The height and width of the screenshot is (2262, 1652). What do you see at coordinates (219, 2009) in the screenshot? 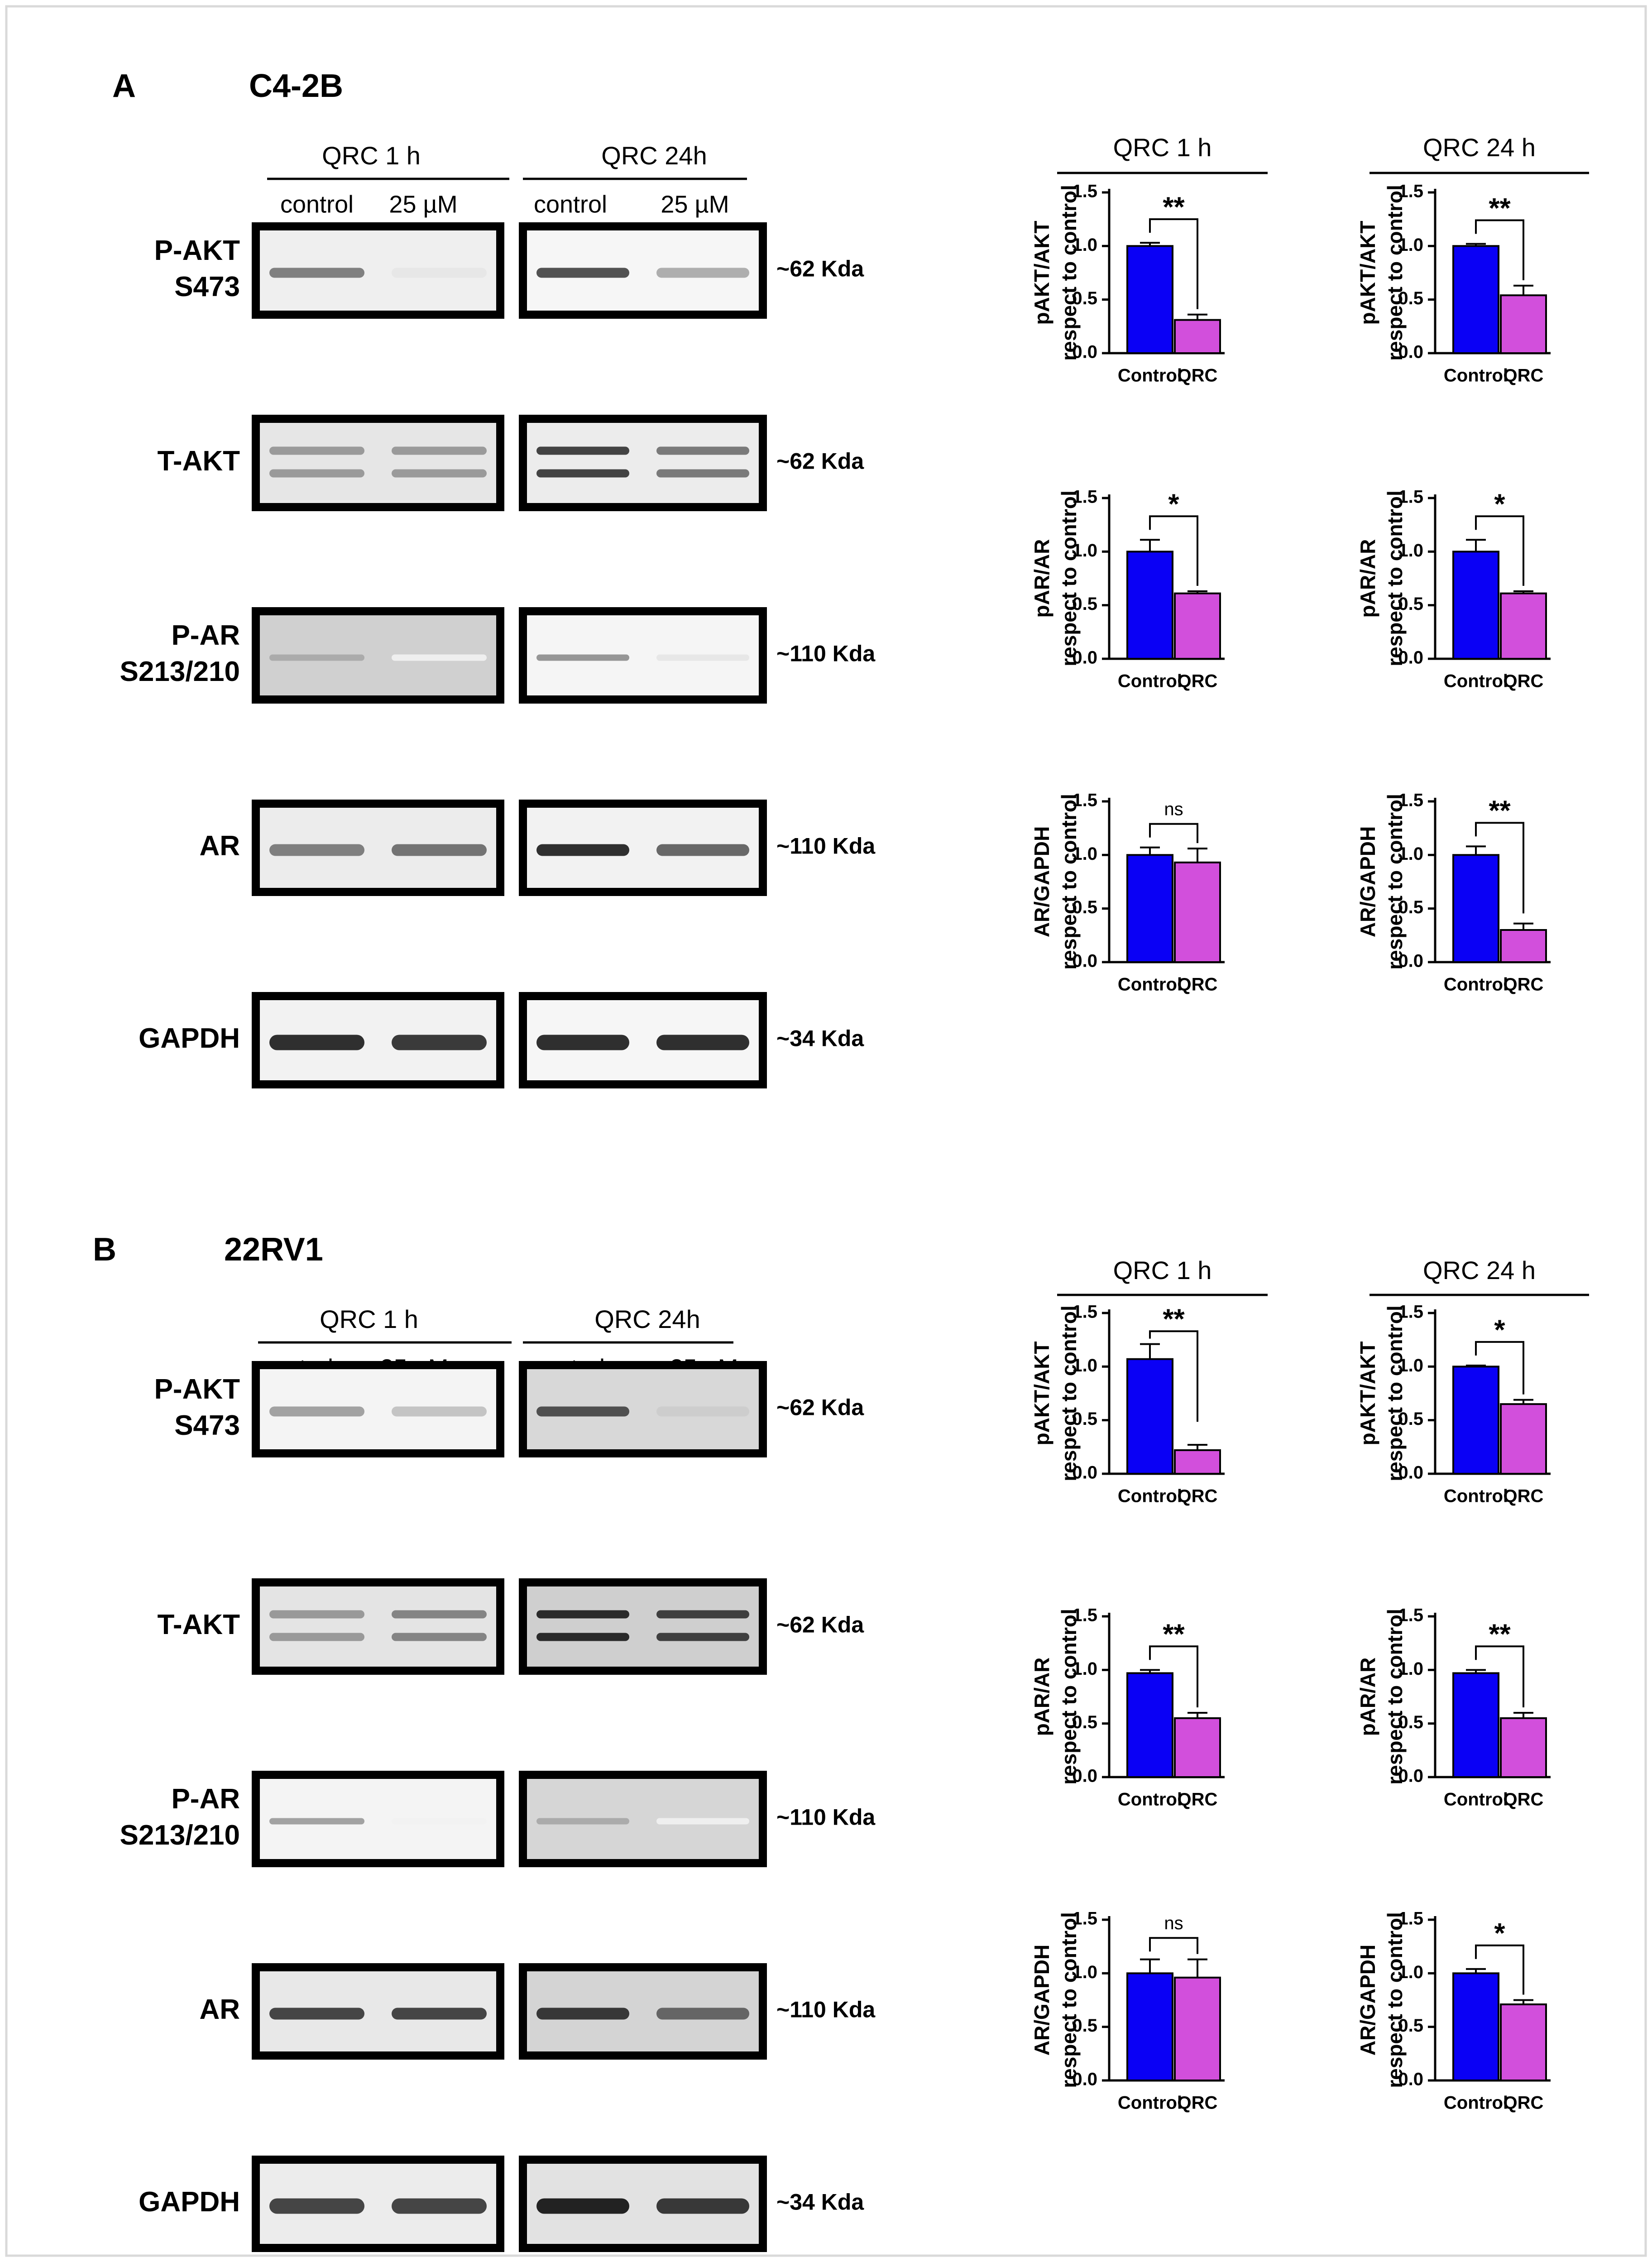
I see `protein-label: AR` at bounding box center [219, 2009].